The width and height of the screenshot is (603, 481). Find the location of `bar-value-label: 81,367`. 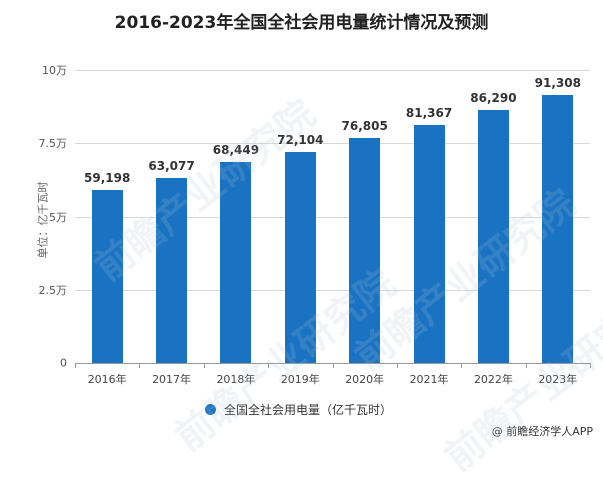

bar-value-label: 81,367 is located at coordinates (429, 112).